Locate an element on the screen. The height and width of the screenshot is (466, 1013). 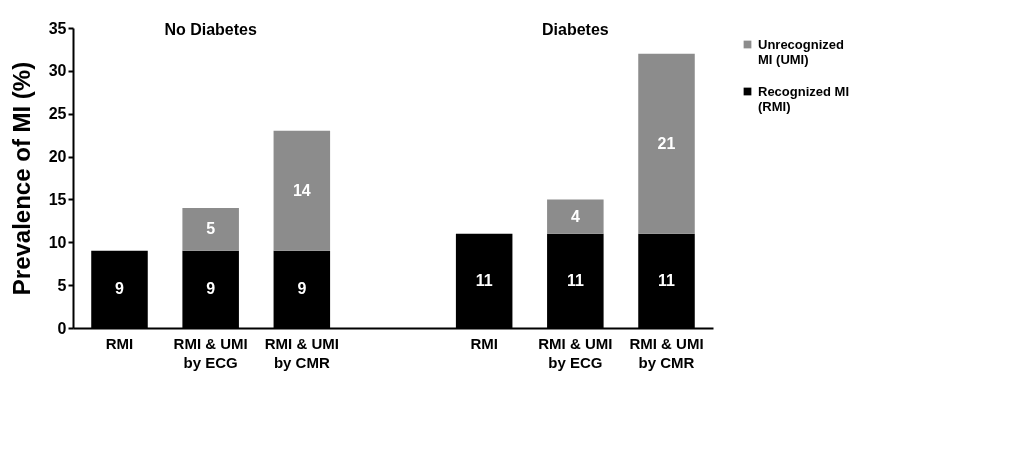
data-label: 5 is located at coordinates (211, 229).